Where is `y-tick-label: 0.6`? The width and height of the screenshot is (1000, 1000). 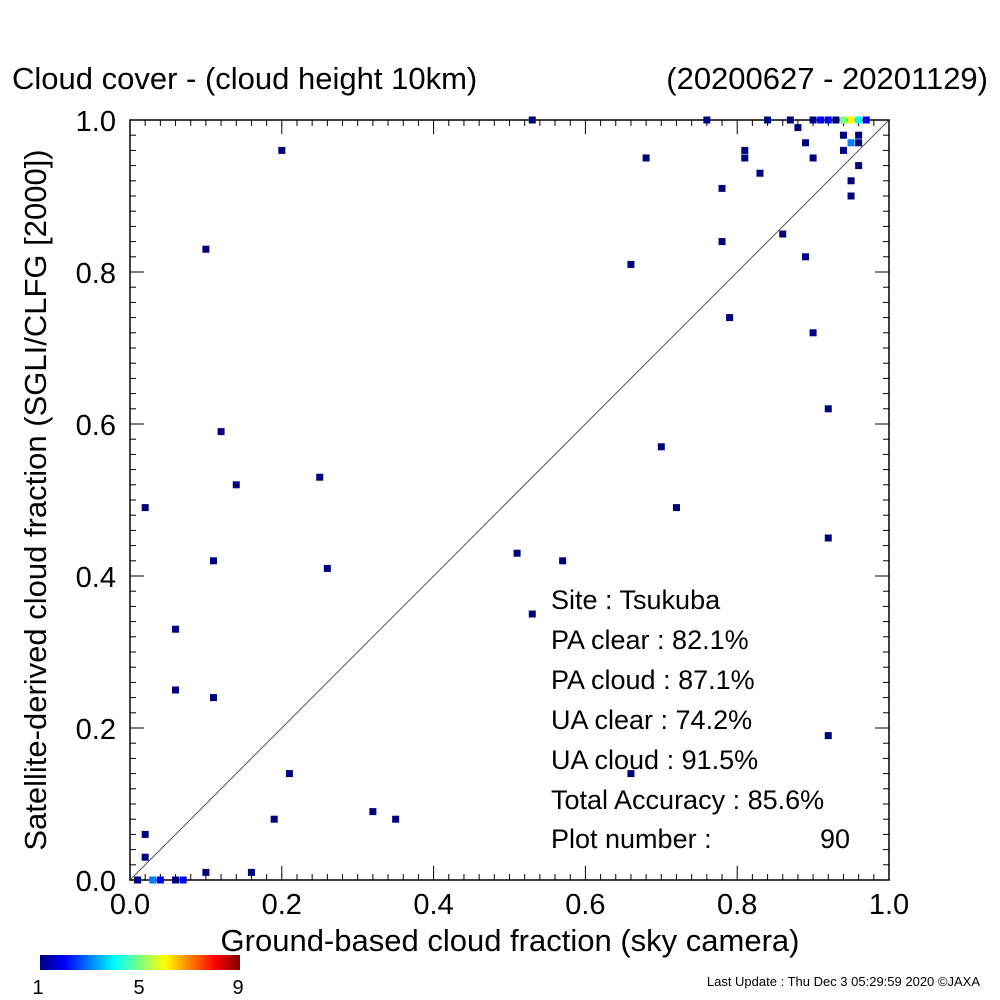 y-tick-label: 0.6 is located at coordinates (96, 426).